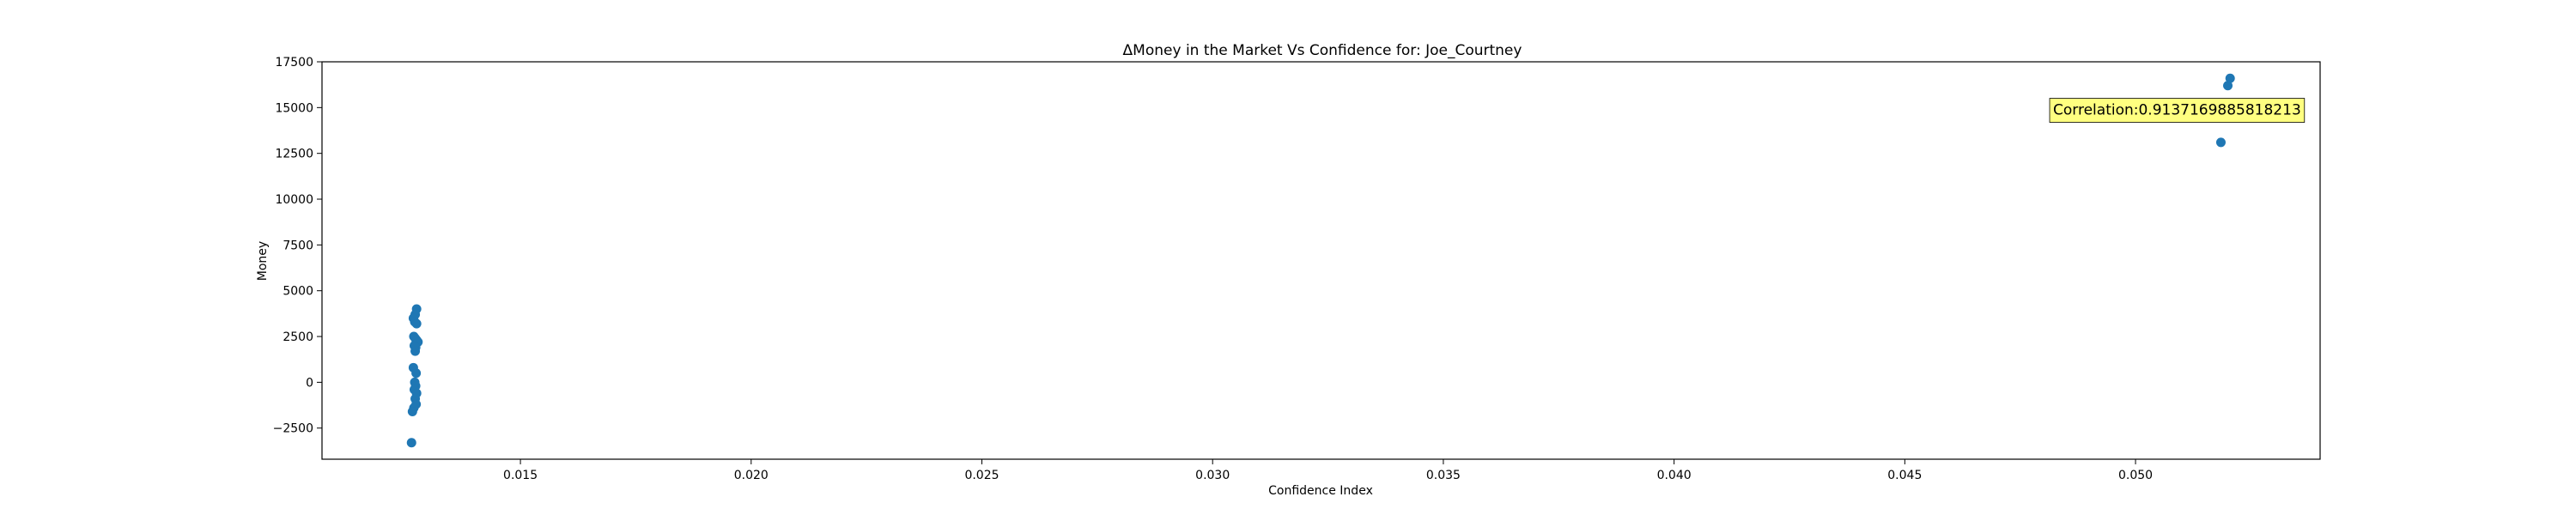 The width and height of the screenshot is (2576, 515). What do you see at coordinates (1675, 475) in the screenshot?
I see `x-tick-label: 0.040` at bounding box center [1675, 475].